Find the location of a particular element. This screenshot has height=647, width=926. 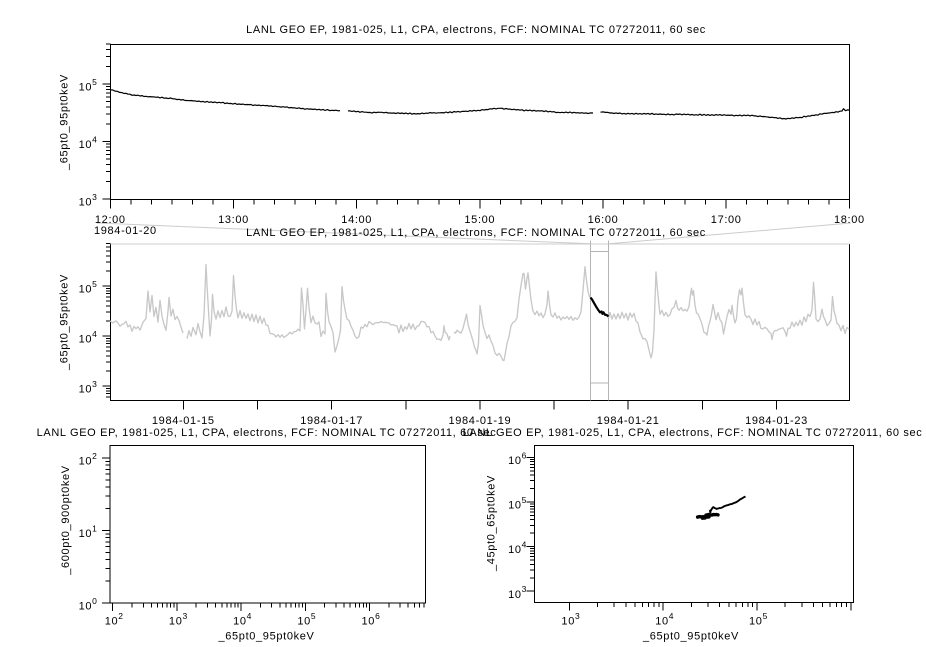

svg-text: 14:00 is located at coordinates (356, 220).